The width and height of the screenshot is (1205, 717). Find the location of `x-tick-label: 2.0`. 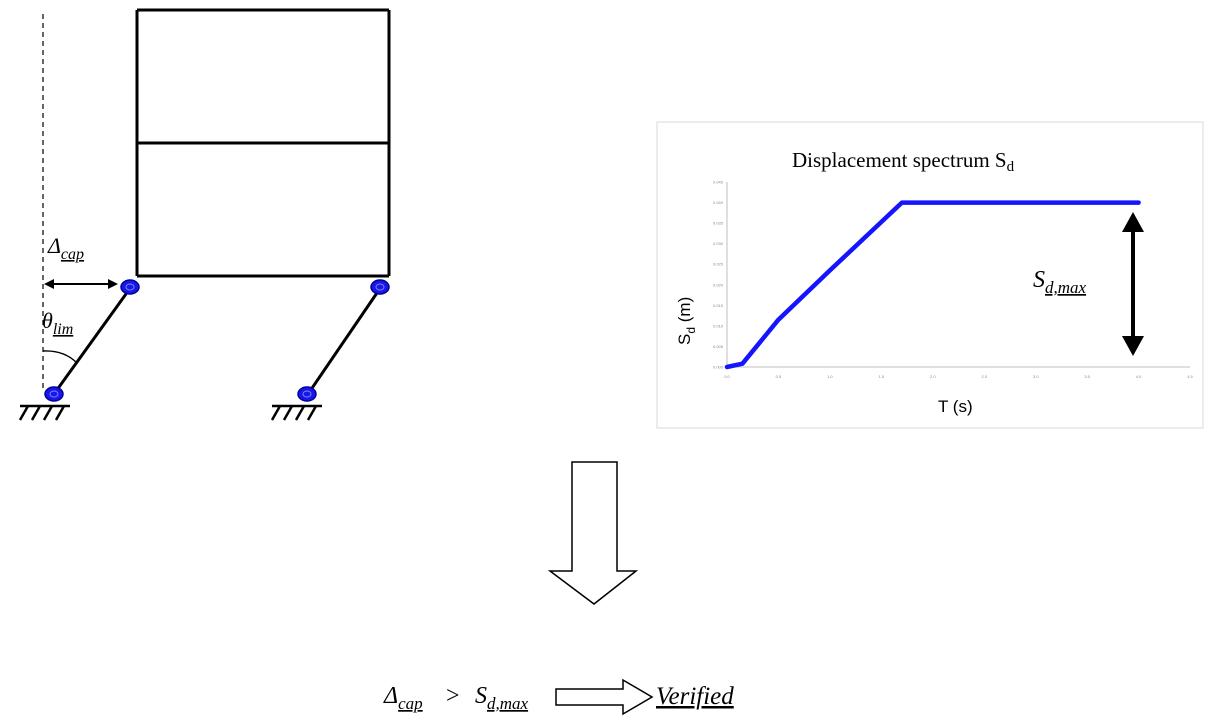

x-tick-label: 2.0 is located at coordinates (933, 376).